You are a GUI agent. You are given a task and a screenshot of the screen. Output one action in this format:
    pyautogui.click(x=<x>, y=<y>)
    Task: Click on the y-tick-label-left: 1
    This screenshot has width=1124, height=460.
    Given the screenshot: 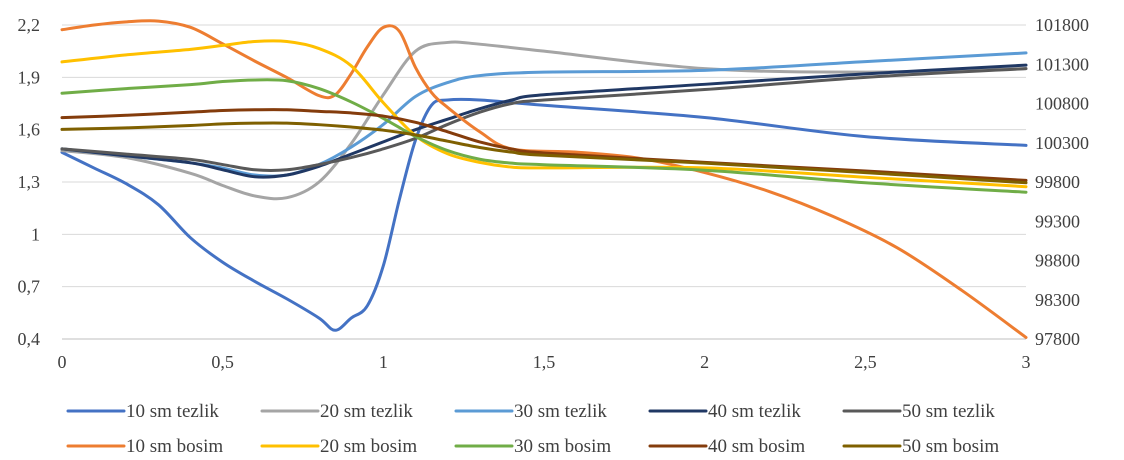 What is the action you would take?
    pyautogui.click(x=35, y=234)
    